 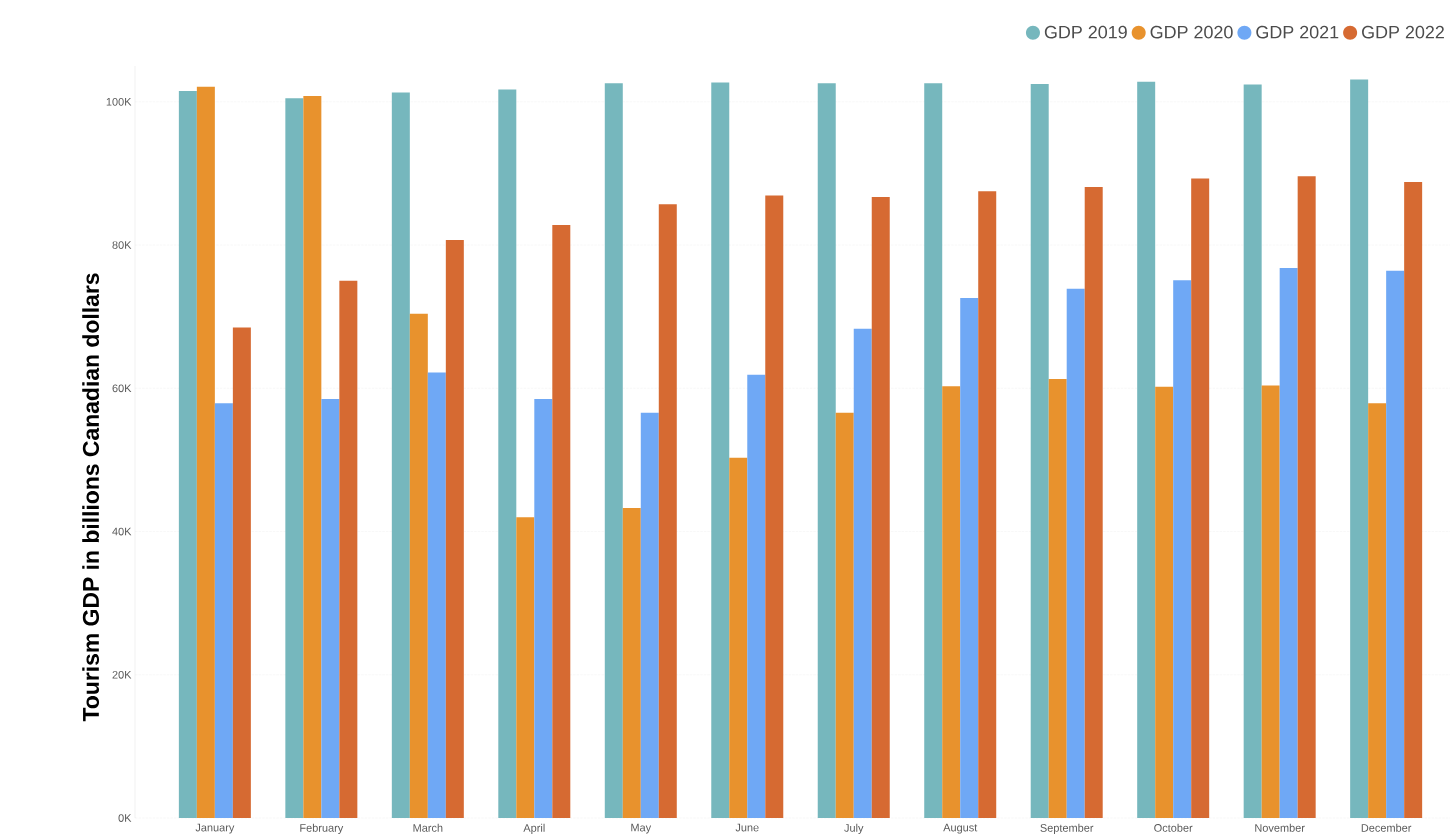 What do you see at coordinates (322, 828) in the screenshot?
I see `x-tick-label: February` at bounding box center [322, 828].